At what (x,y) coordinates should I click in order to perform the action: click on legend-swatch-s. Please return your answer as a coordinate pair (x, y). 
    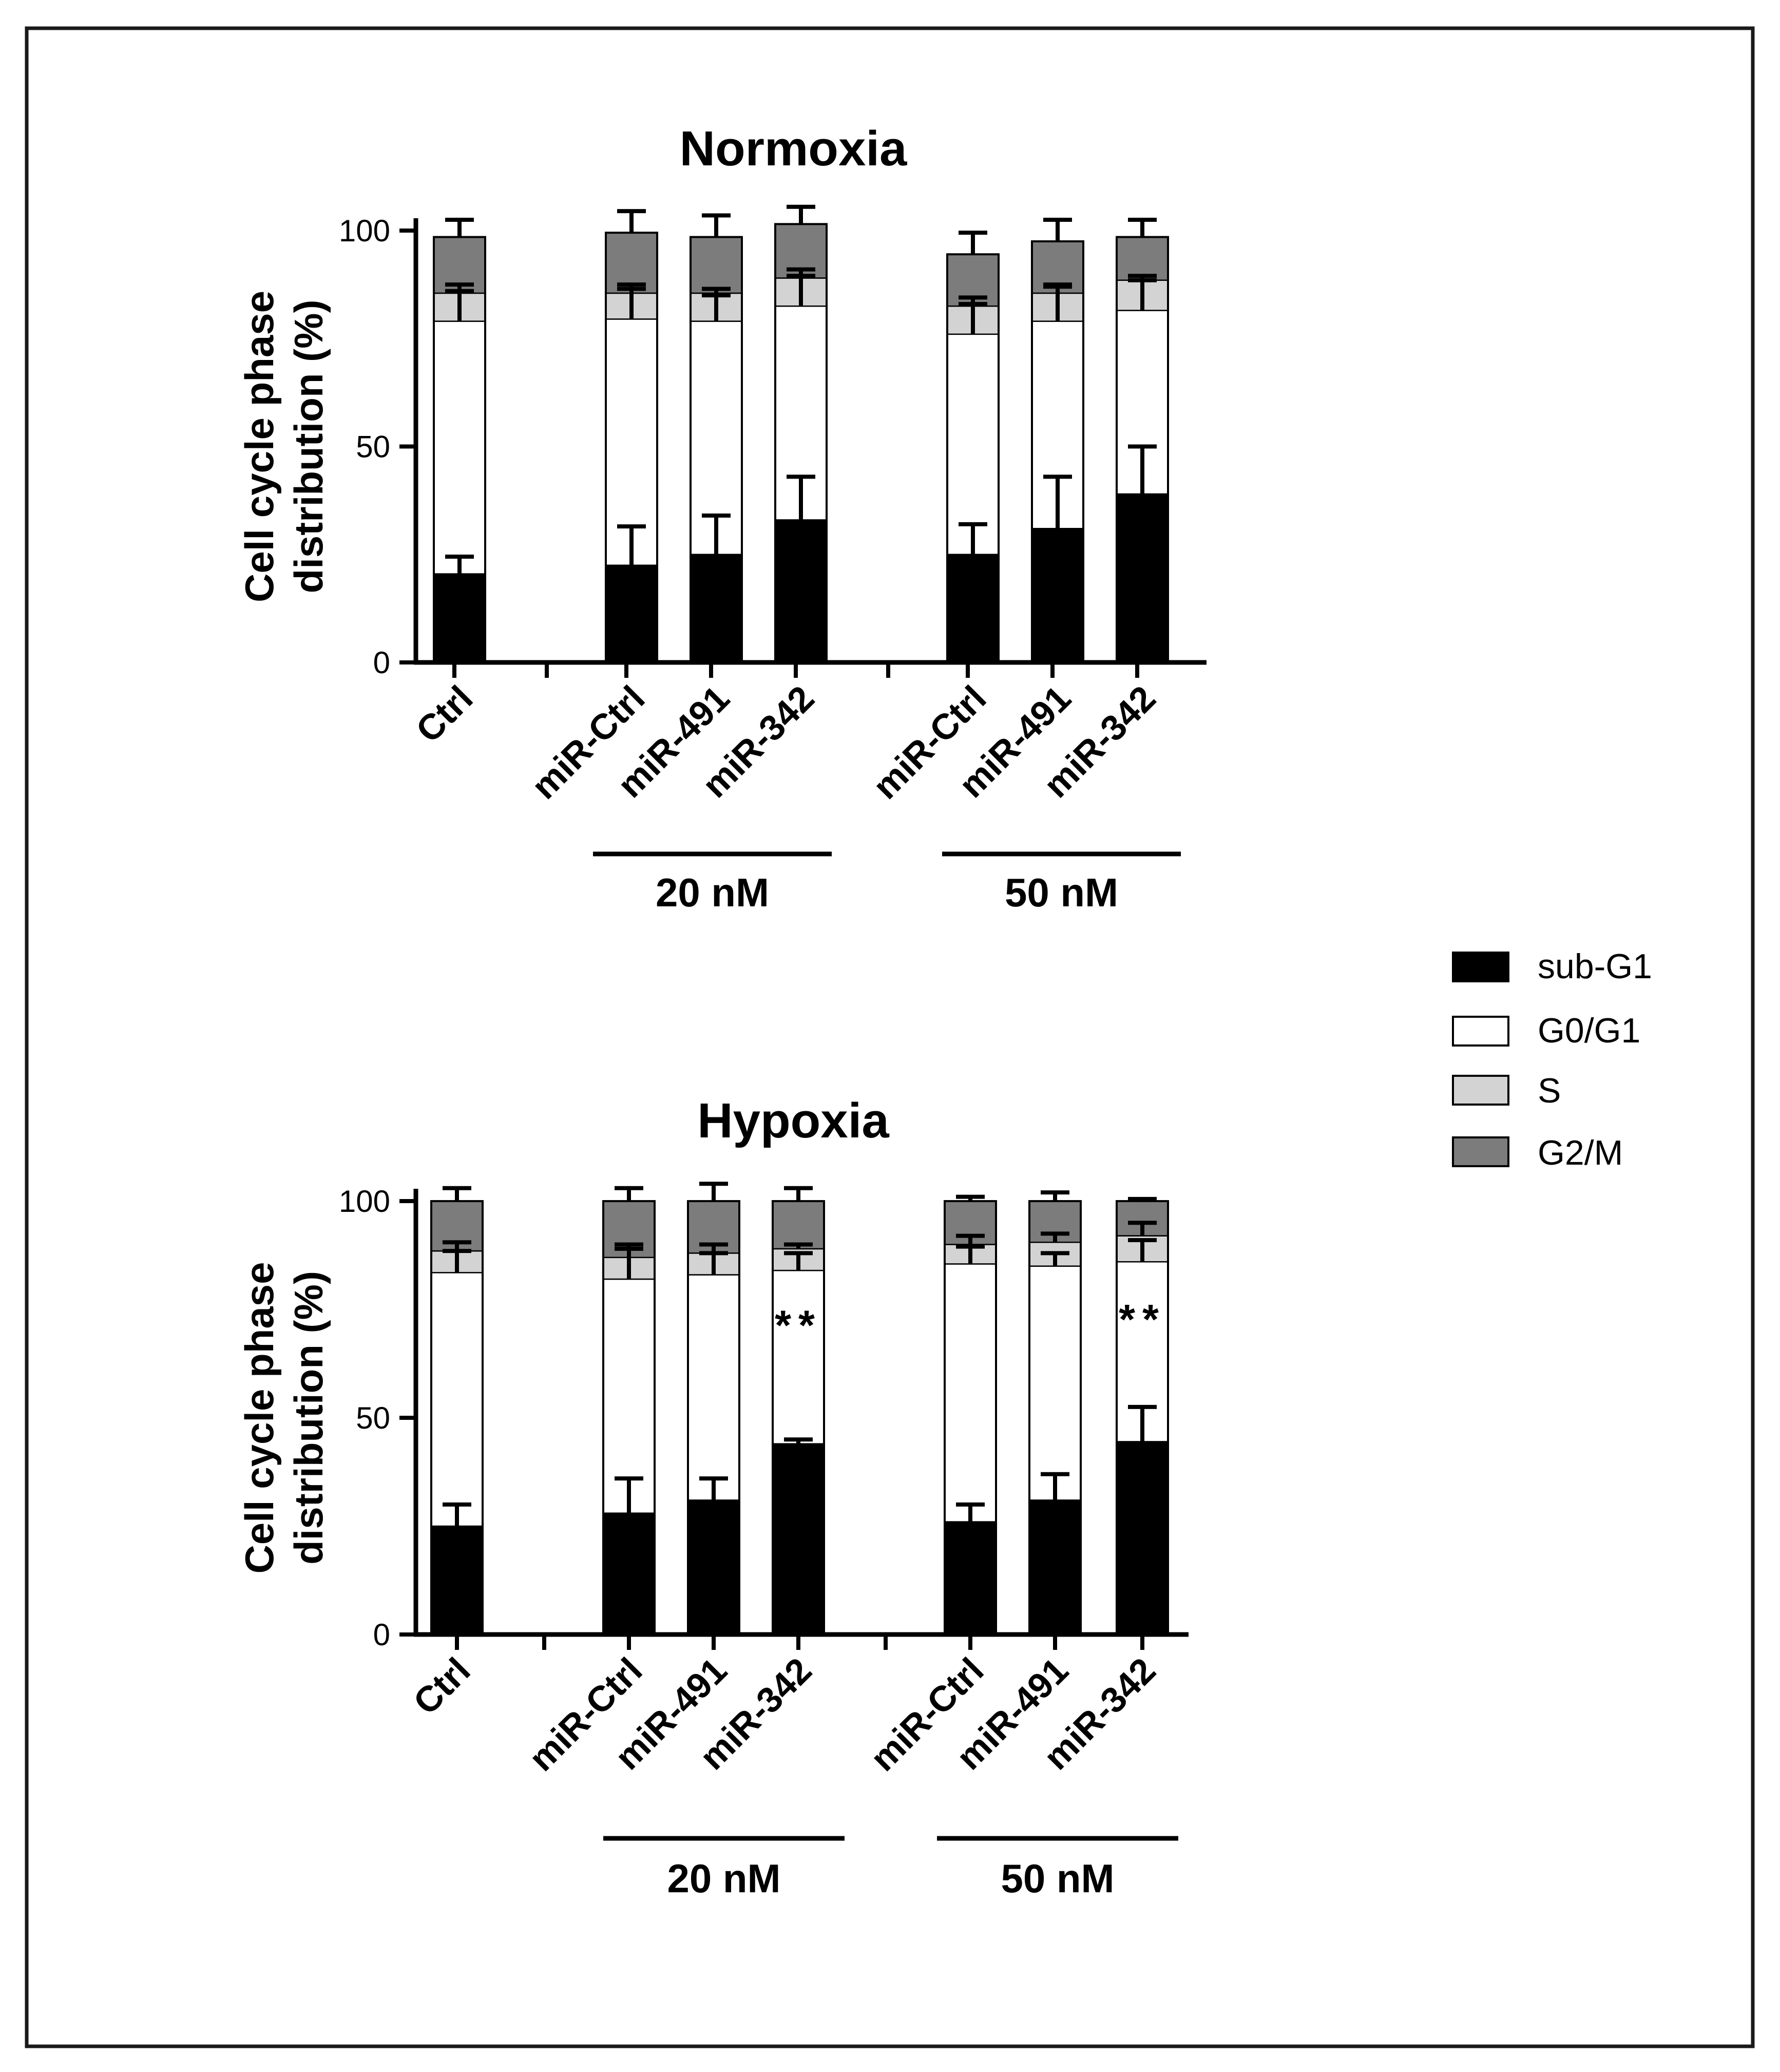
    Looking at the image, I should click on (1480, 1090).